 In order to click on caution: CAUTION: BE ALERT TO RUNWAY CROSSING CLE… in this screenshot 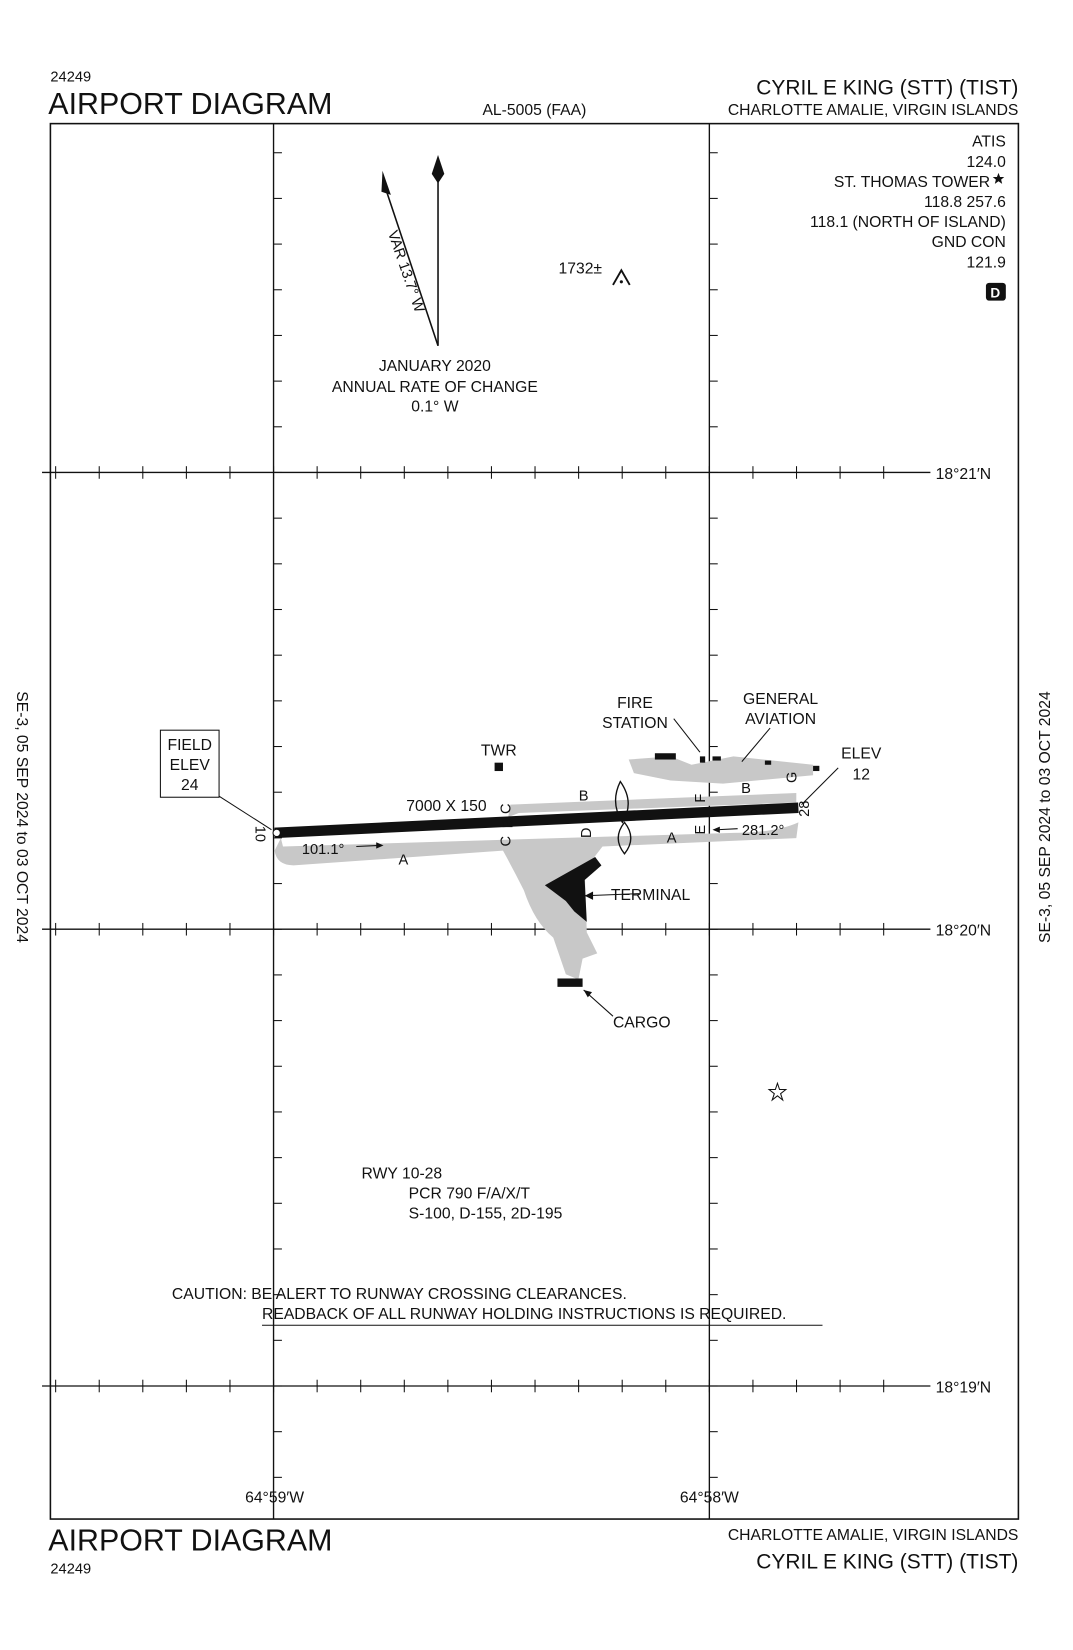, I will do `click(399, 1294)`.